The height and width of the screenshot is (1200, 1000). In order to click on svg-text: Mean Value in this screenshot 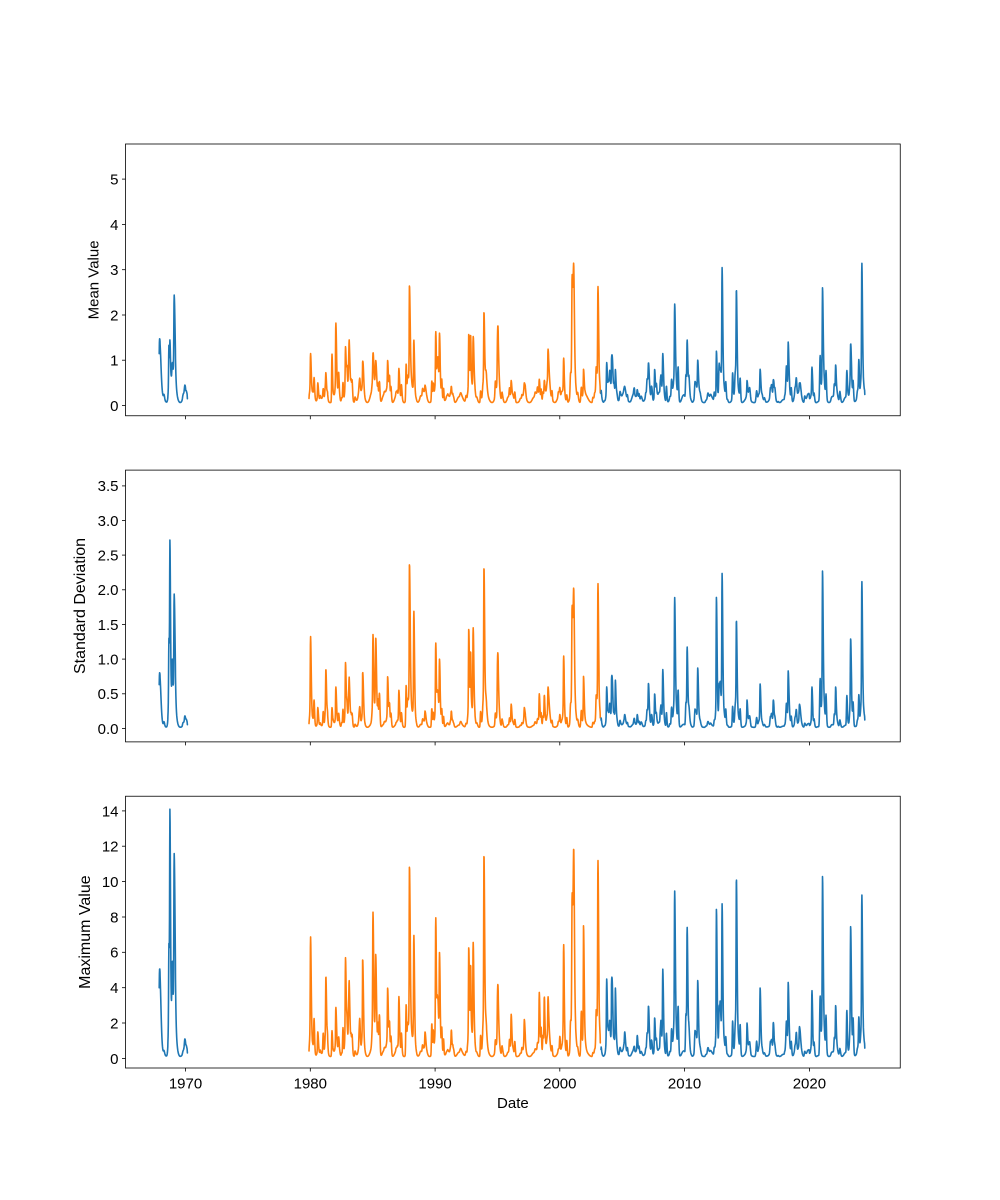, I will do `click(94, 279)`.